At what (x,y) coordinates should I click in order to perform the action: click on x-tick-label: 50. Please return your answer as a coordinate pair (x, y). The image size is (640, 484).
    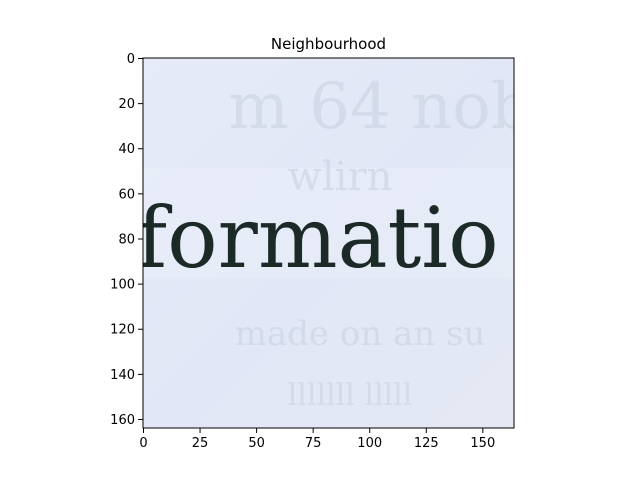
    Looking at the image, I should click on (256, 443).